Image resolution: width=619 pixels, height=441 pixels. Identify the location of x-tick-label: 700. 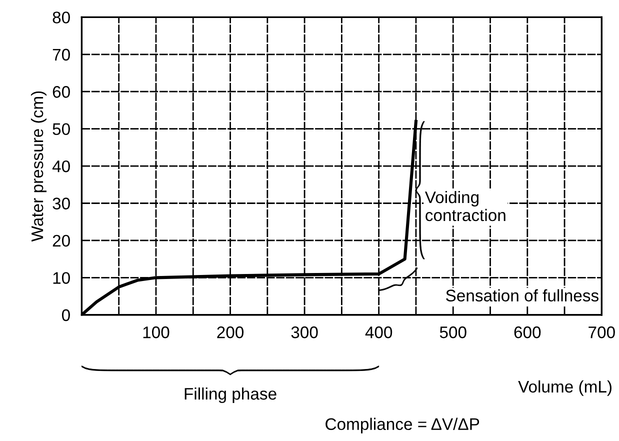
(601, 332).